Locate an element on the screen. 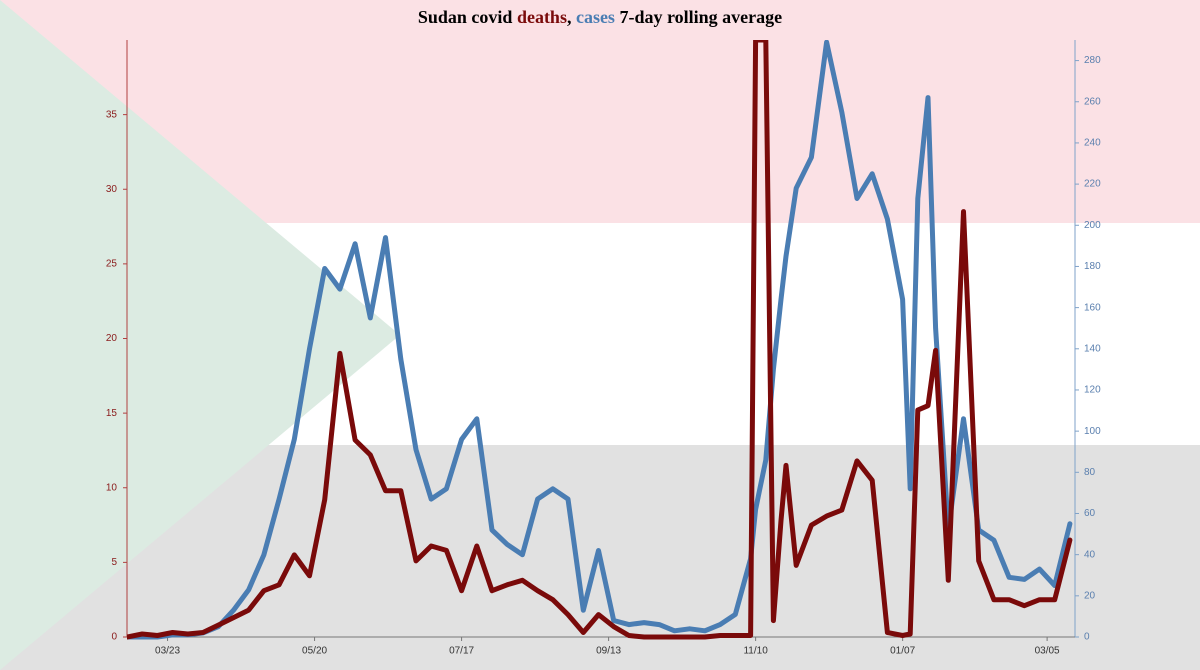  y2-tick-label: 100 is located at coordinates (1092, 431).